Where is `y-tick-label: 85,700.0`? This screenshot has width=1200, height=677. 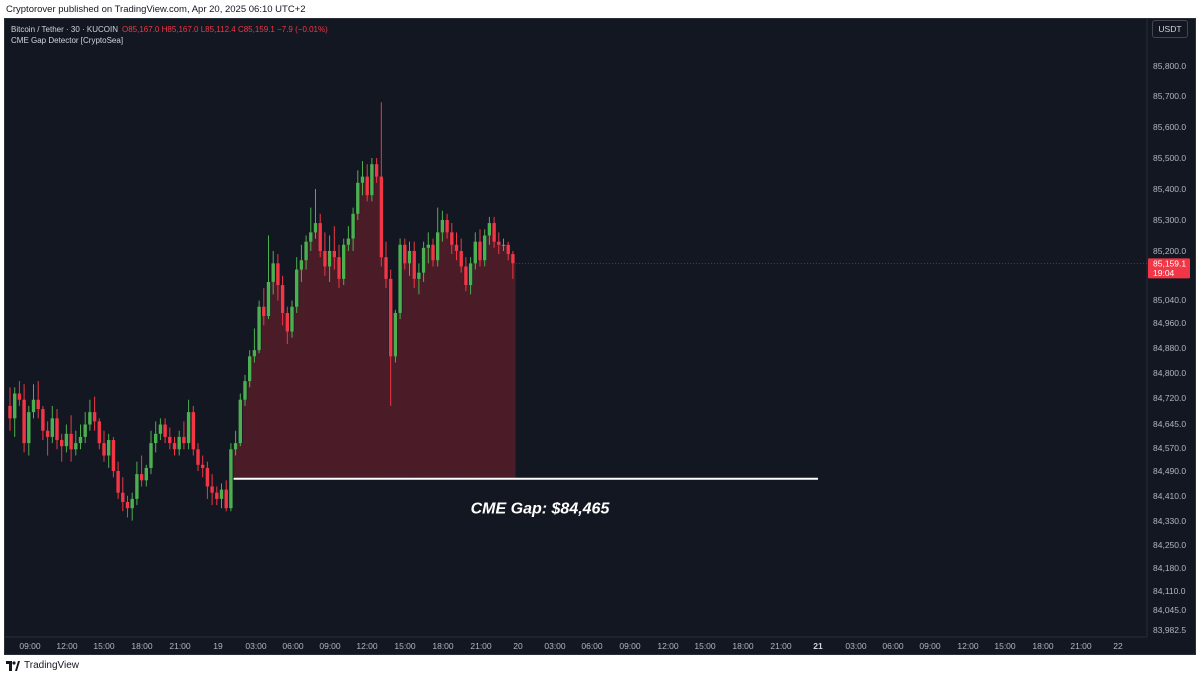 y-tick-label: 85,700.0 is located at coordinates (1169, 96).